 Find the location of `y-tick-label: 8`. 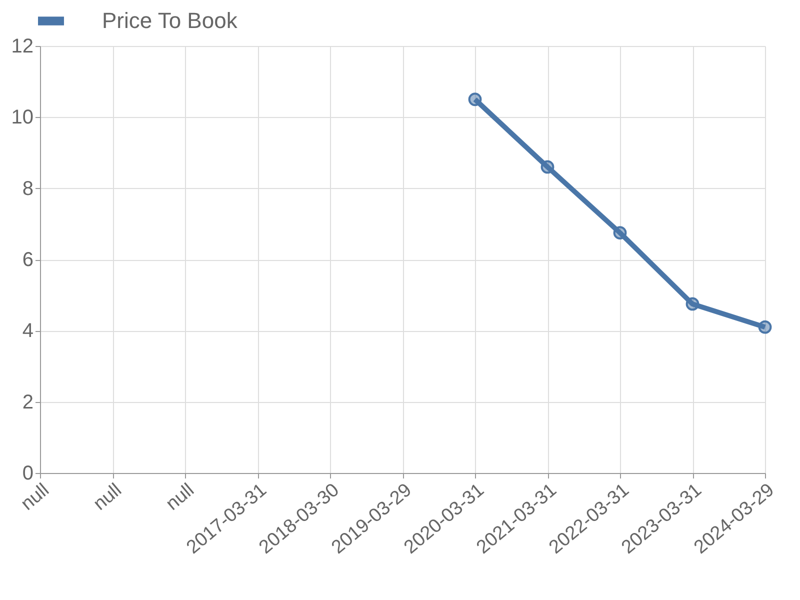

y-tick-label: 8 is located at coordinates (28, 189).